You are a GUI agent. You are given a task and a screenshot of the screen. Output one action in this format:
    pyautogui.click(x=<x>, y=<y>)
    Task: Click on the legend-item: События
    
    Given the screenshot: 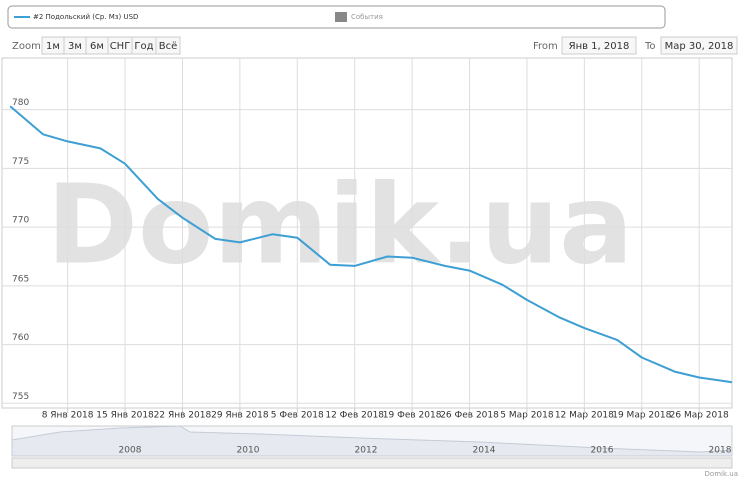 What is the action you would take?
    pyautogui.click(x=367, y=17)
    